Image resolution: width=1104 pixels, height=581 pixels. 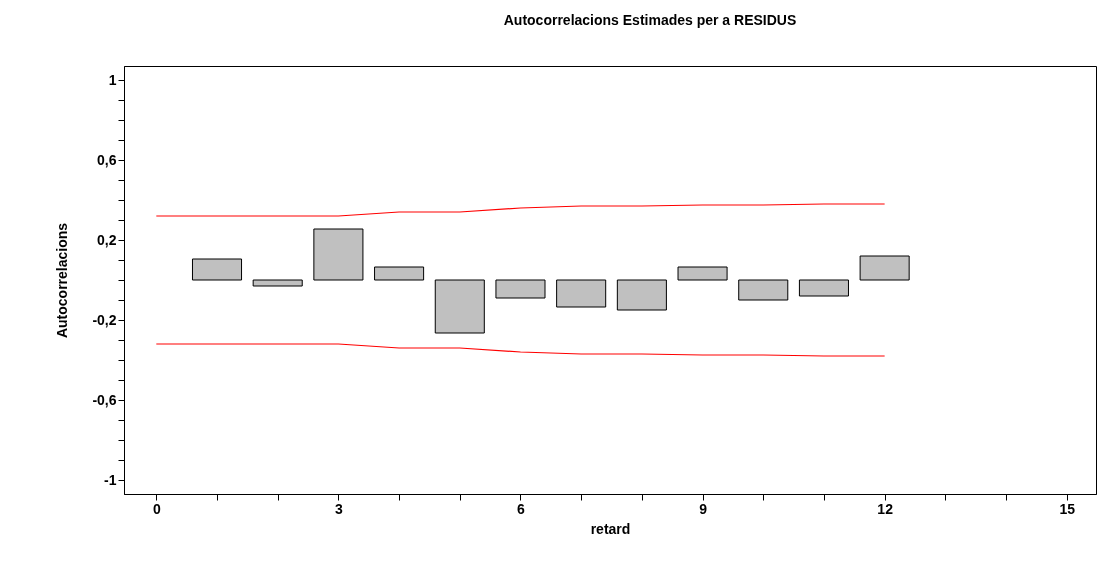 I want to click on x-tick-label: 15, so click(x=1067, y=508).